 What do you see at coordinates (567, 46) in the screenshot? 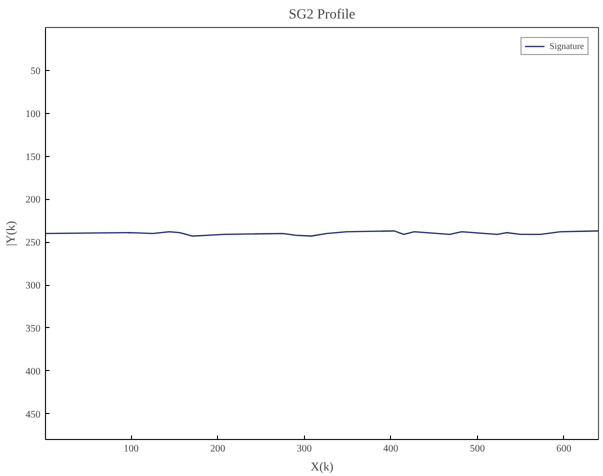
I see `legend-label: Signature` at bounding box center [567, 46].